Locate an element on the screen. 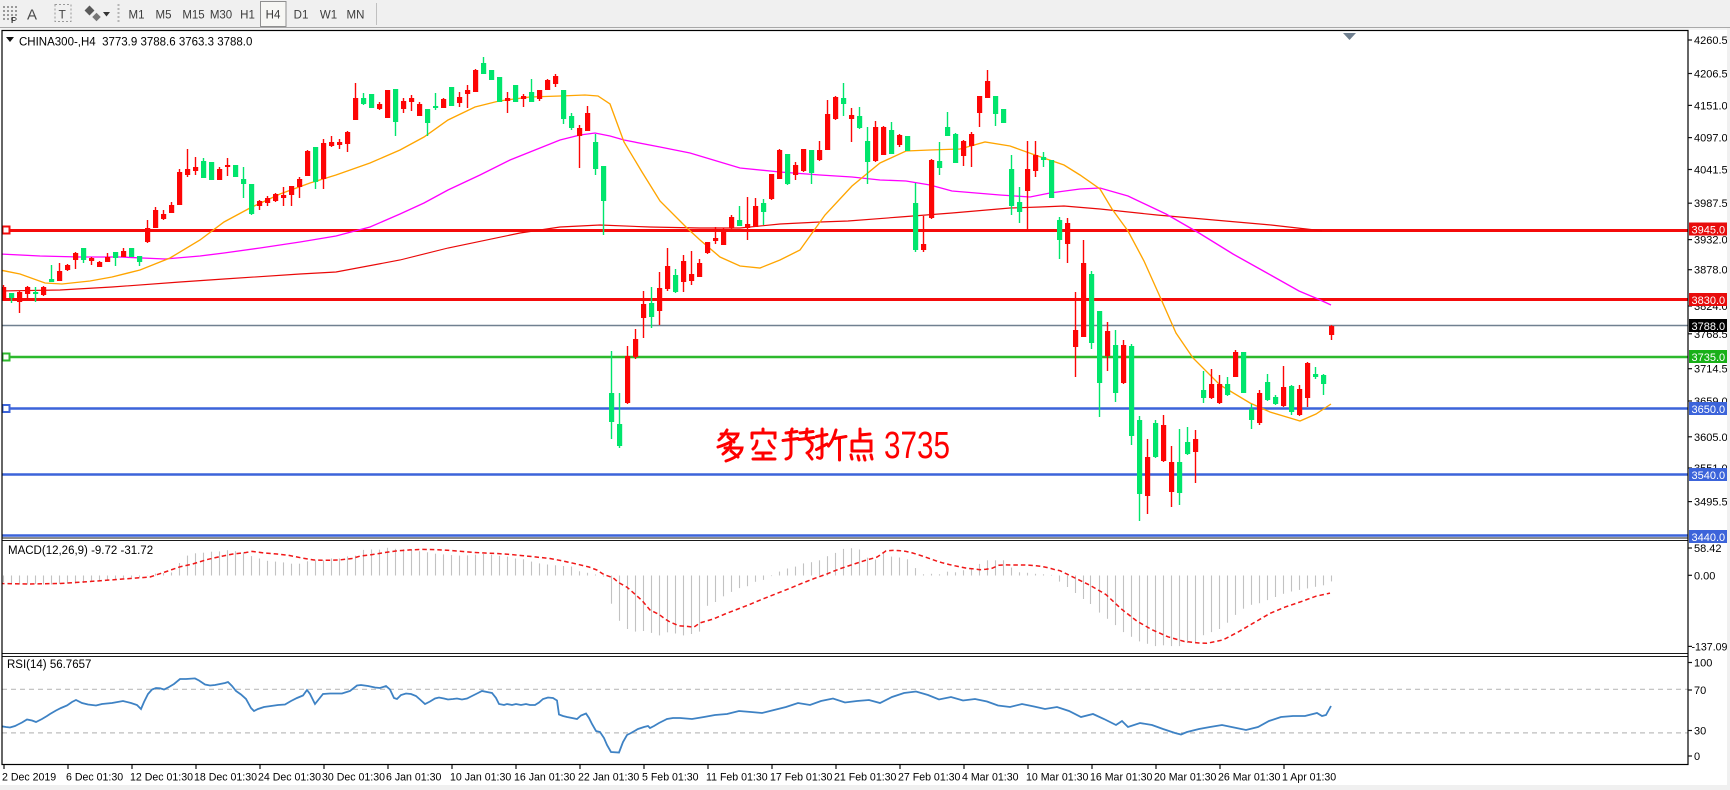 Image resolution: width=1730 pixels, height=790 pixels. svg-text: W1 is located at coordinates (328, 16).